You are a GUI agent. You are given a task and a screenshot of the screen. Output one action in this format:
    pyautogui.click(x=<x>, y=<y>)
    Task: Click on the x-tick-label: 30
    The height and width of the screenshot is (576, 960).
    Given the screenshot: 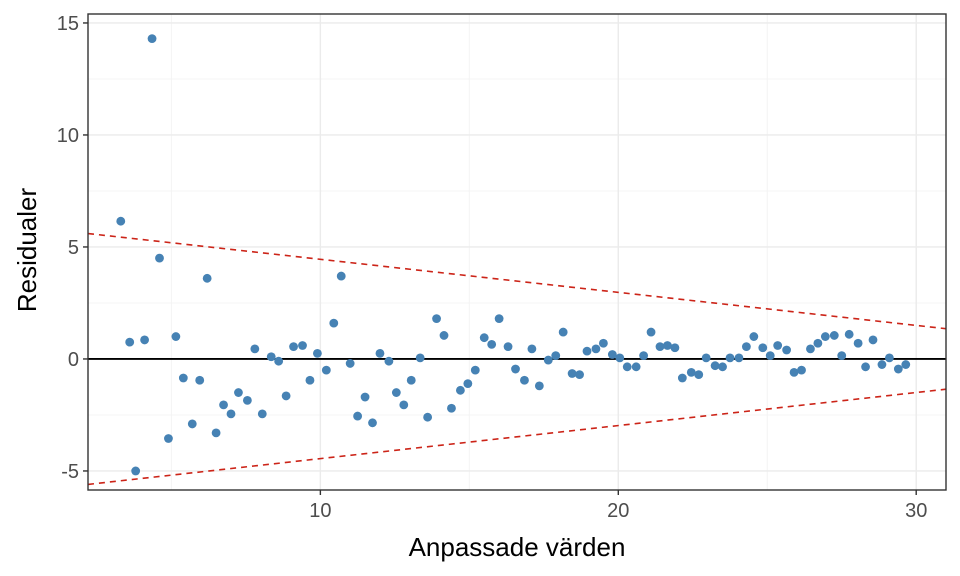 What is the action you would take?
    pyautogui.click(x=916, y=511)
    